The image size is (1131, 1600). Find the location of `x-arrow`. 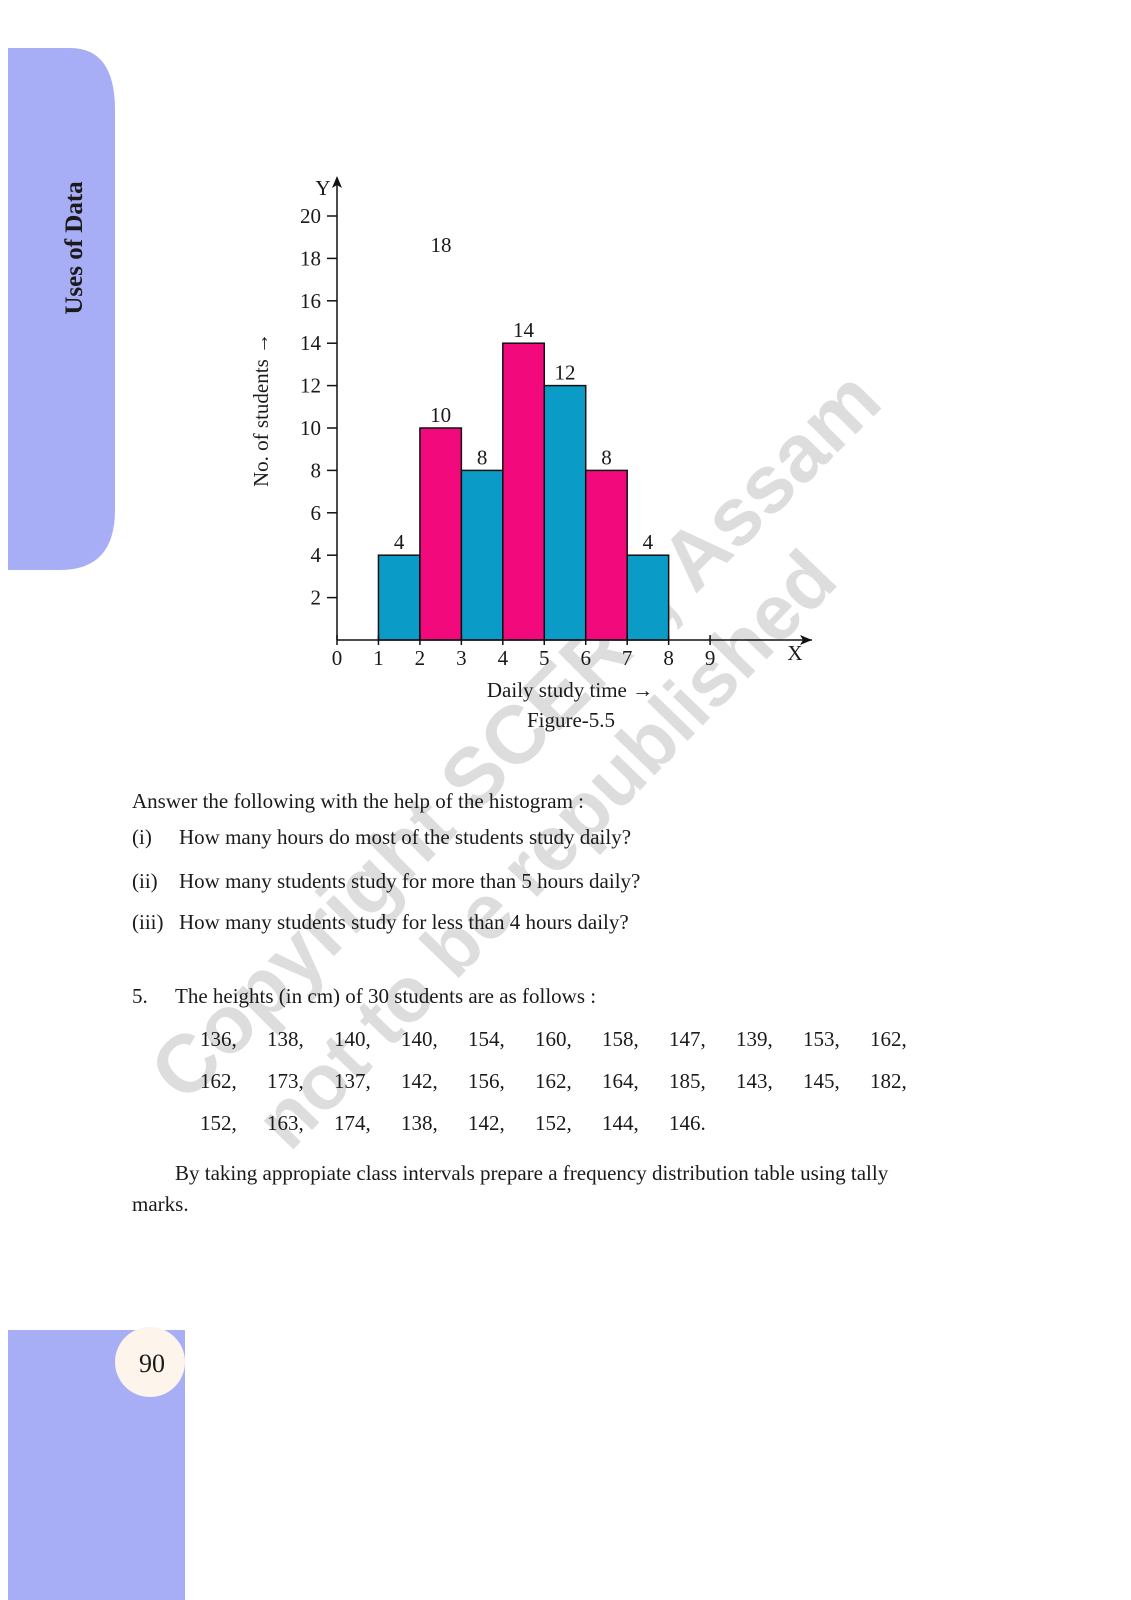

x-arrow is located at coordinates (806, 640).